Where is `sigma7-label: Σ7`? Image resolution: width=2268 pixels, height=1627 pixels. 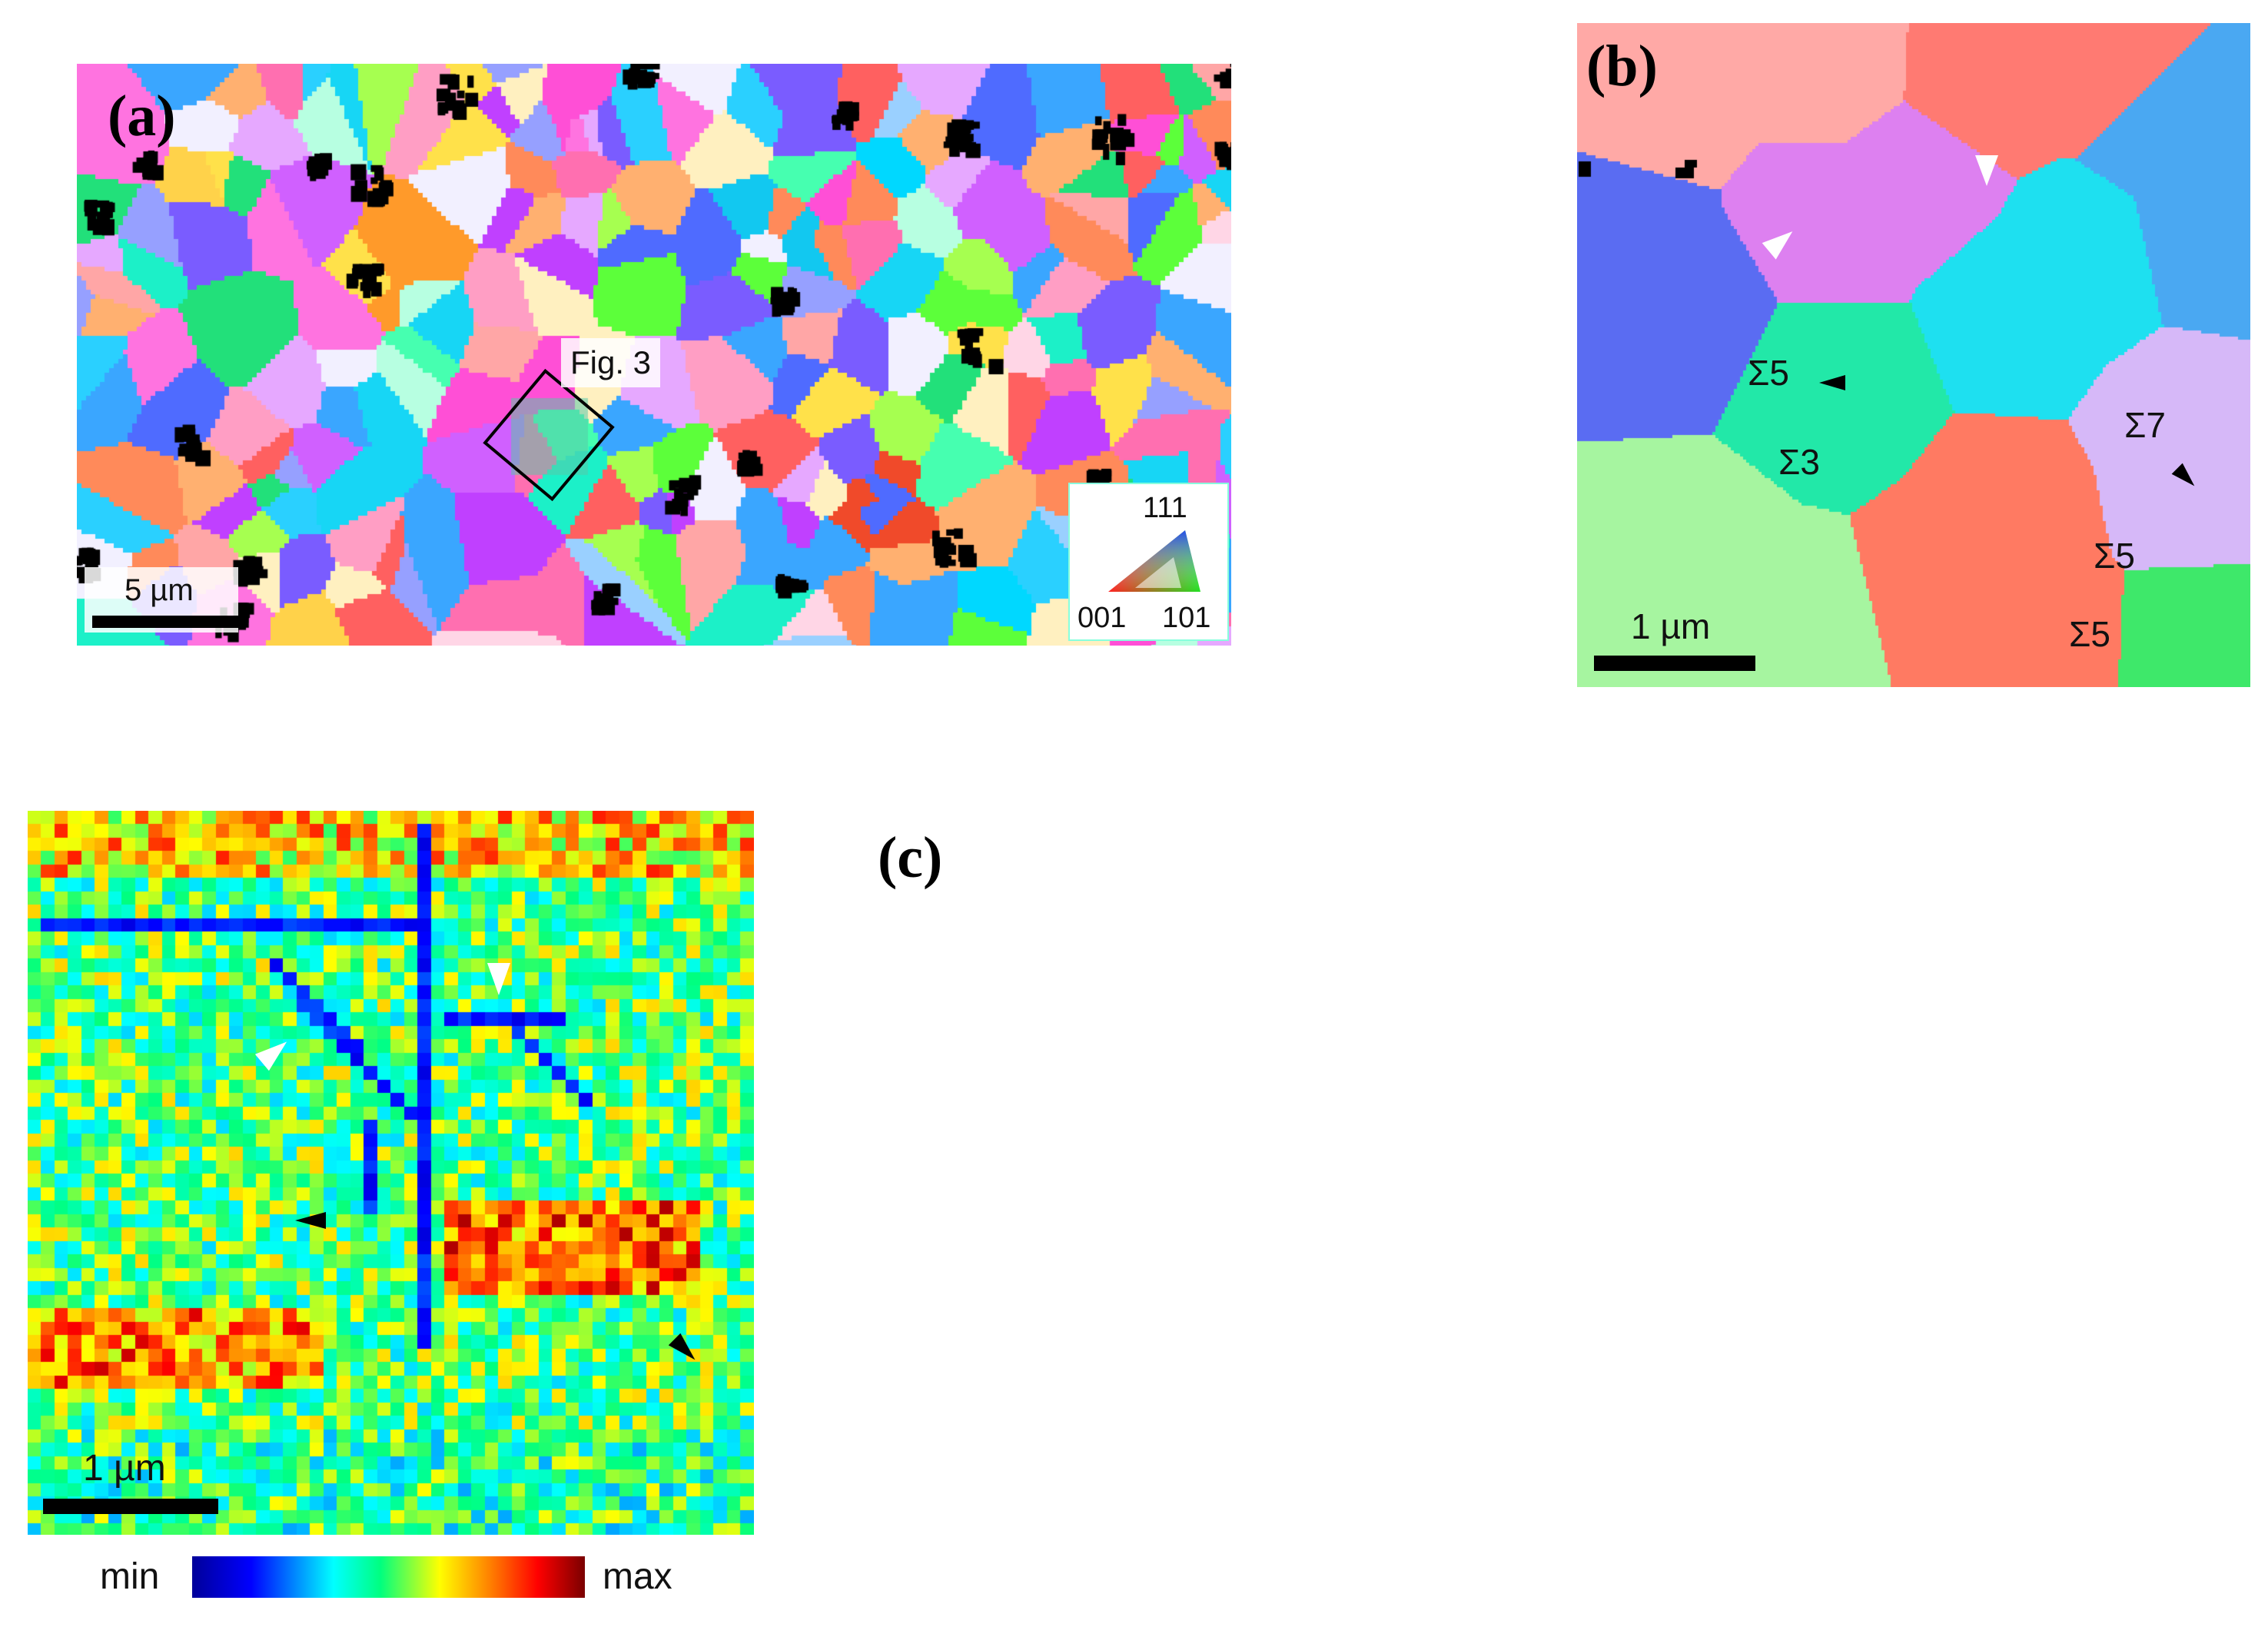
sigma7-label: Σ7 is located at coordinates (2145, 425).